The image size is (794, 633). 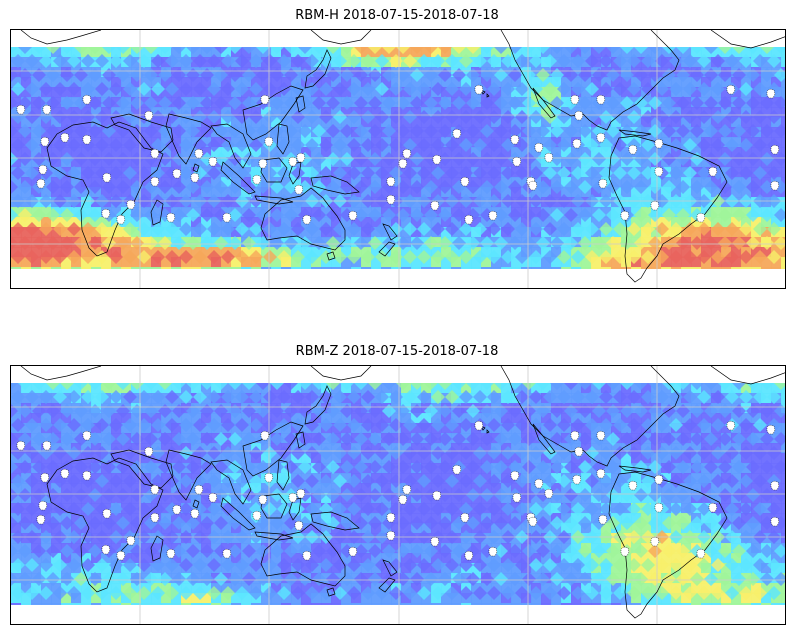 I want to click on panel-bottom-title: RBM-Z 2018-07-15-2018-07-18, so click(x=397, y=351).